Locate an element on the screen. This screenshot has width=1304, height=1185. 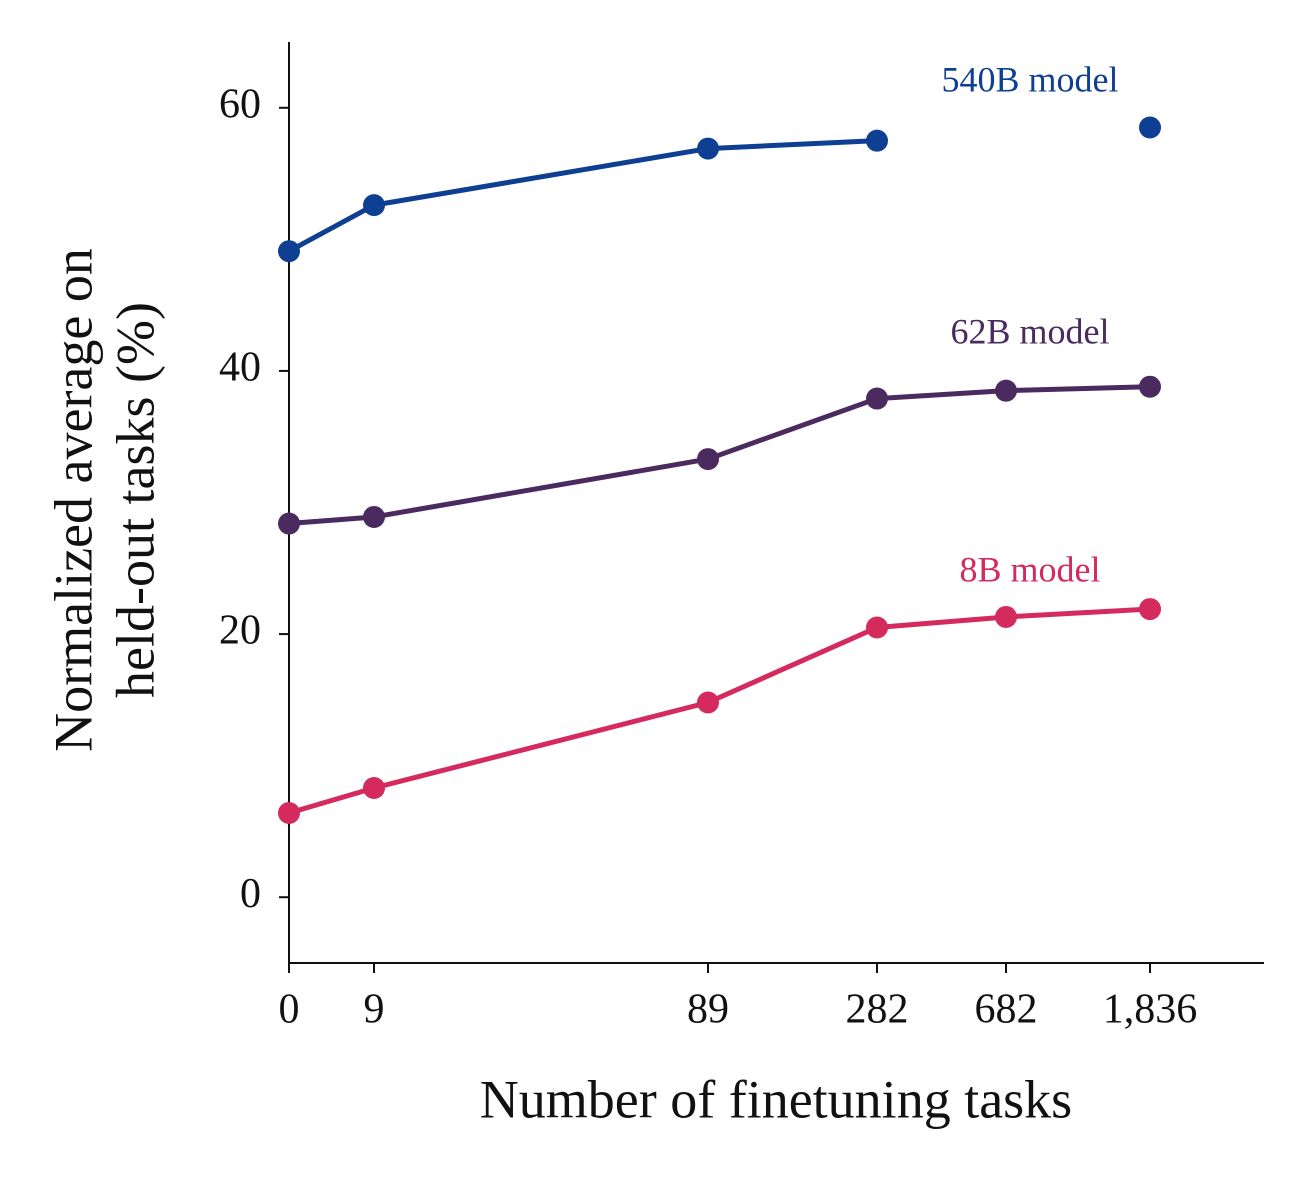
series-label: 8B model is located at coordinates (1030, 569).